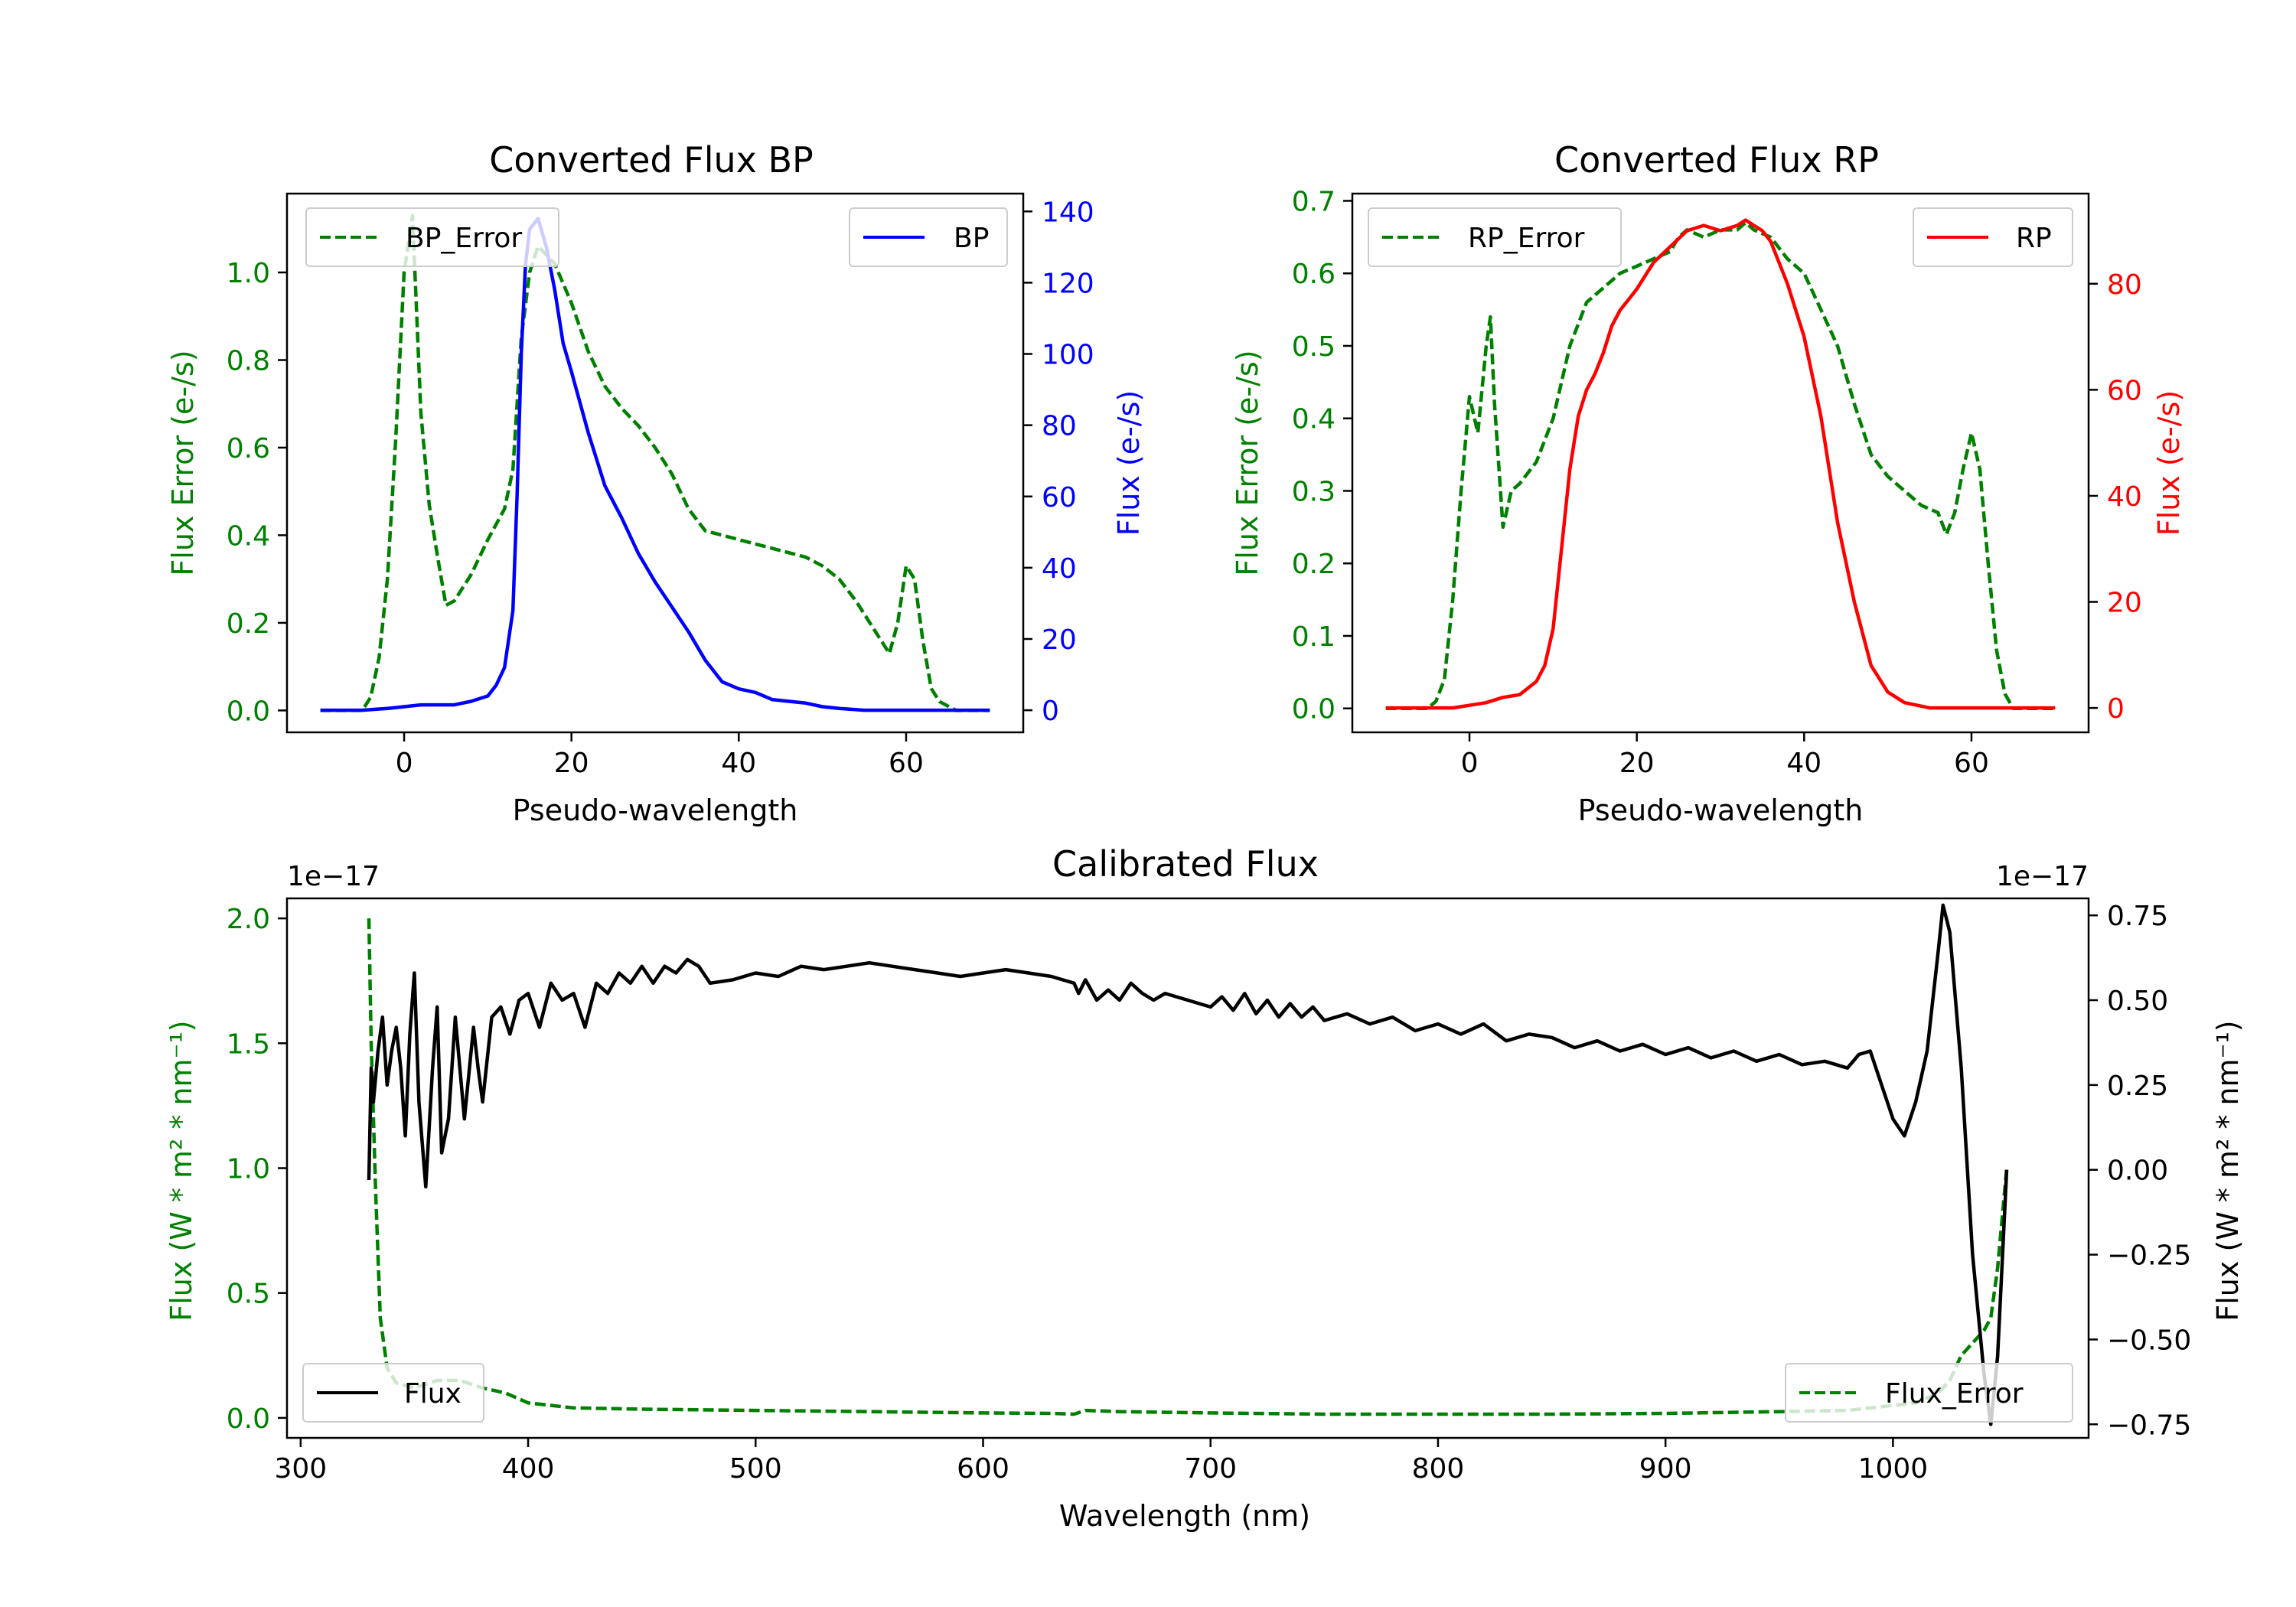 The height and width of the screenshot is (1607, 2296). Describe the element at coordinates (2137, 1086) in the screenshot. I see `calibrated-ytick-right-label: 0.25` at that location.